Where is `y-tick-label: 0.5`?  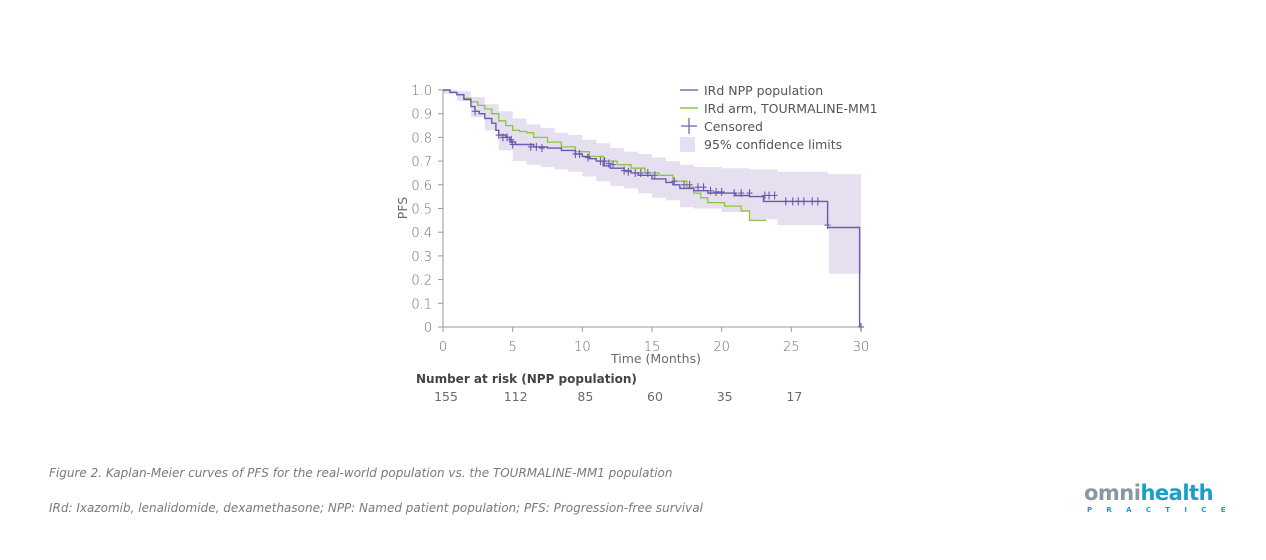 y-tick-label: 0.5 is located at coordinates (421, 210).